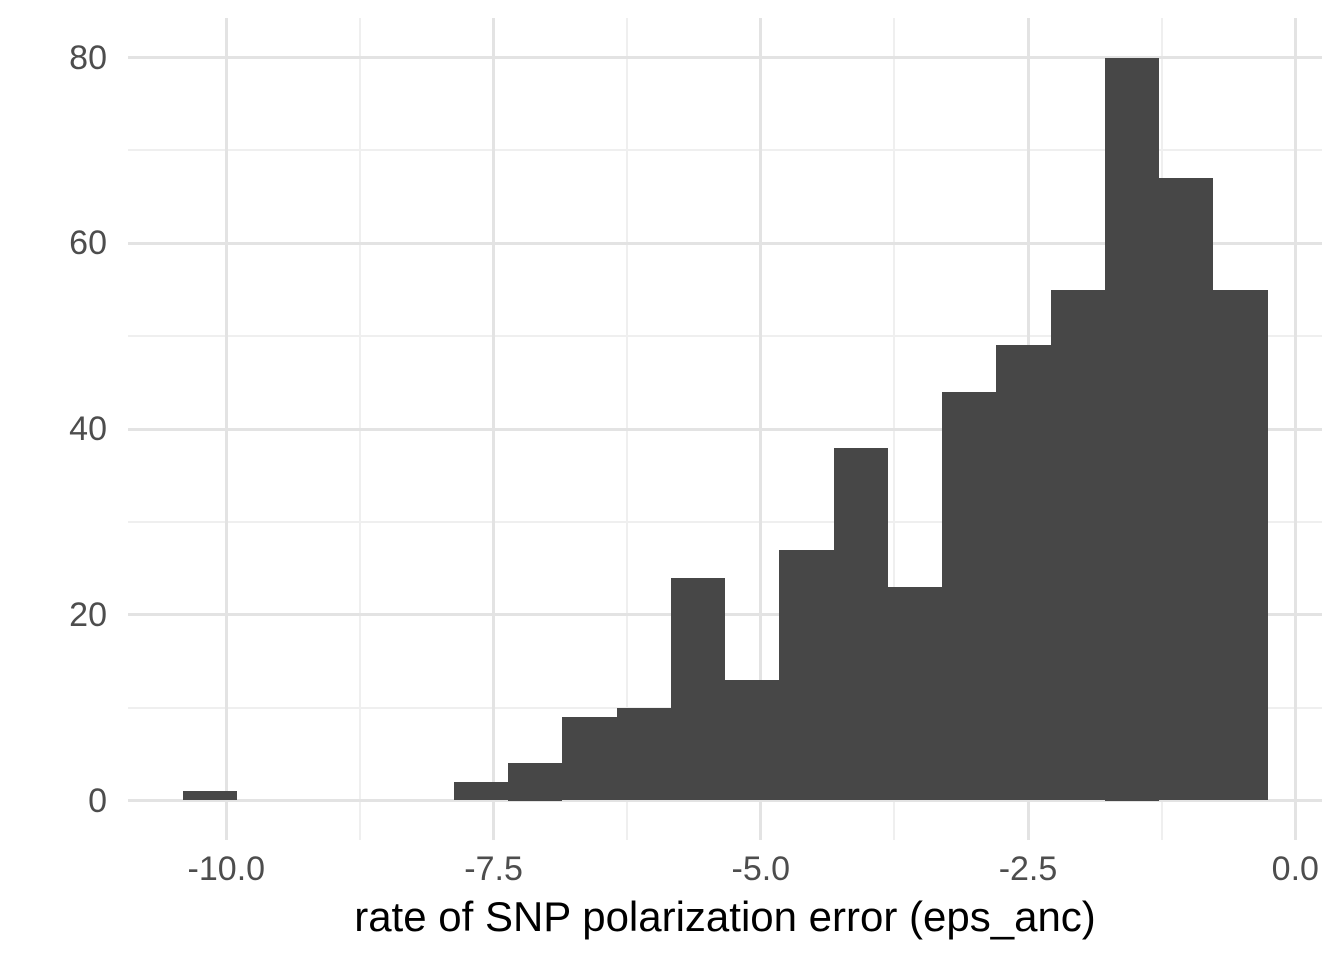 This screenshot has height=960, width=1344. Describe the element at coordinates (725, 916) in the screenshot. I see `x-axis-title: rate of SNP polarization error (eps_anc)` at that location.